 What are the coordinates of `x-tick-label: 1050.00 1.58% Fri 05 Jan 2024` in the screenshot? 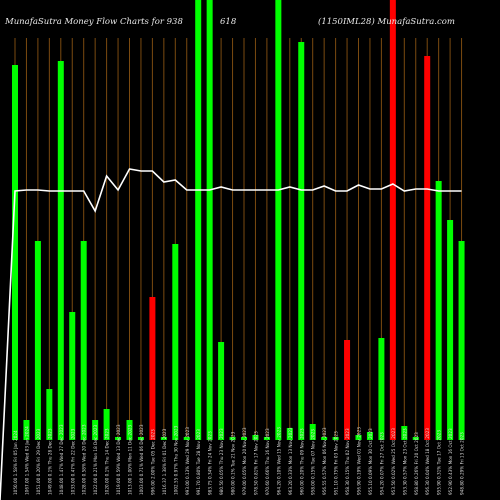 It's located at (15, 462).